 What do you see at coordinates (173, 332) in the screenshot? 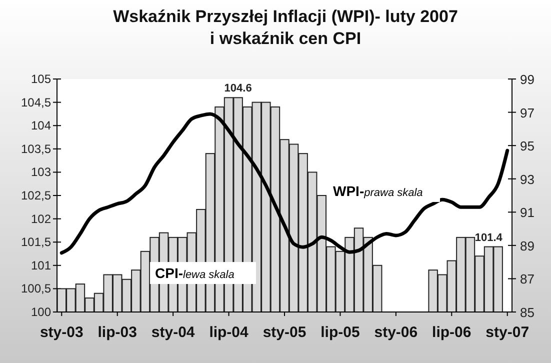
I see `x-tick-label: sty-04` at bounding box center [173, 332].